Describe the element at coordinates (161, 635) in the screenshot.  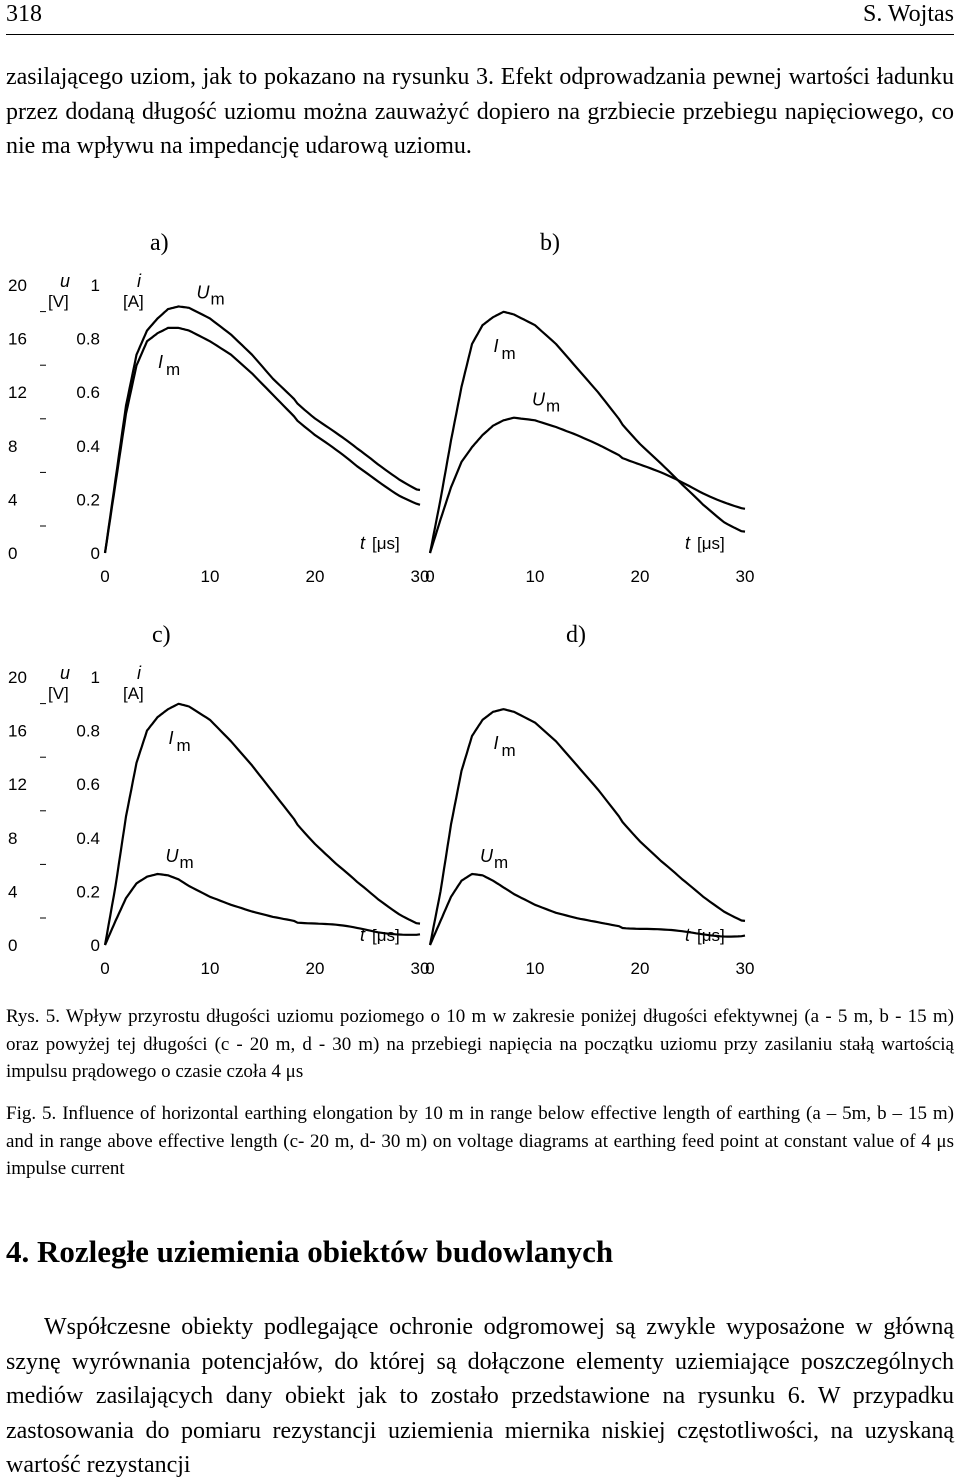
I see `panel-label-c: c)` at that location.